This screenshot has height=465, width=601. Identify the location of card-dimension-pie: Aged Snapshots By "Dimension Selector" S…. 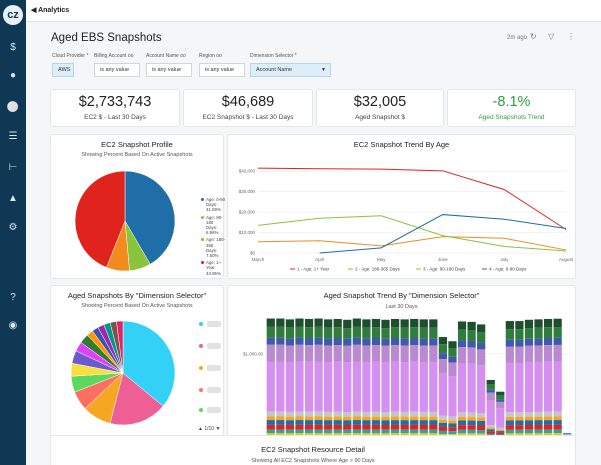
(137, 364).